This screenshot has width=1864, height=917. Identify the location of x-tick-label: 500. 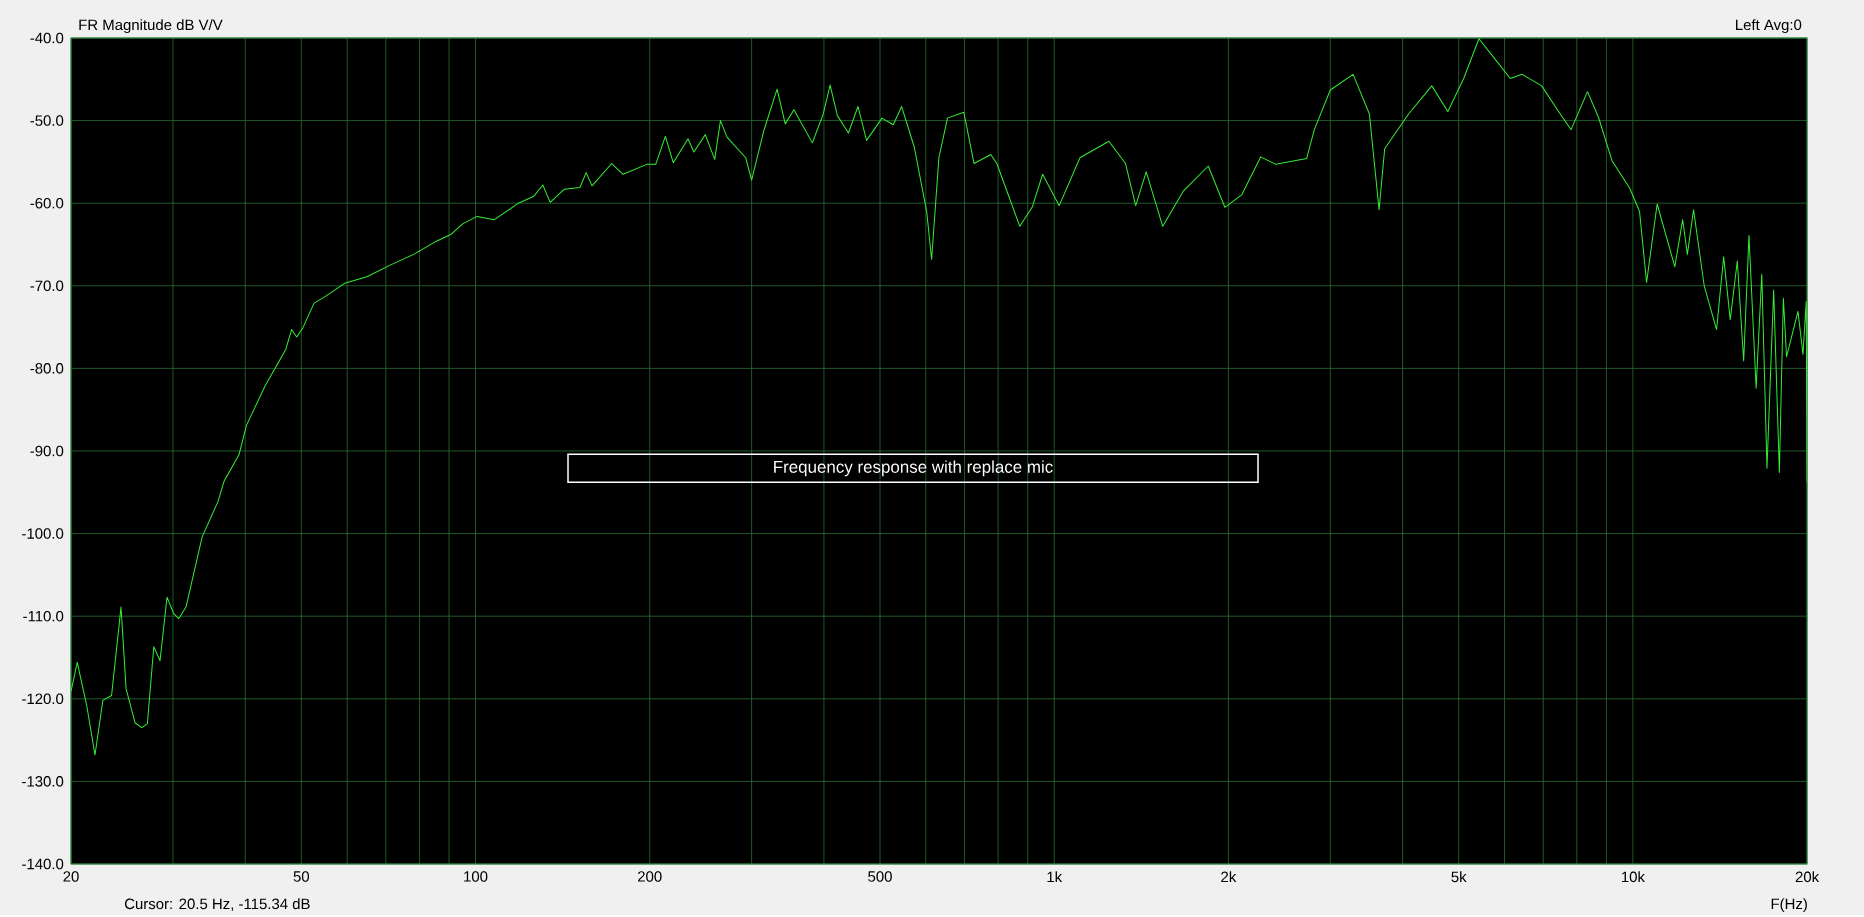
(880, 876).